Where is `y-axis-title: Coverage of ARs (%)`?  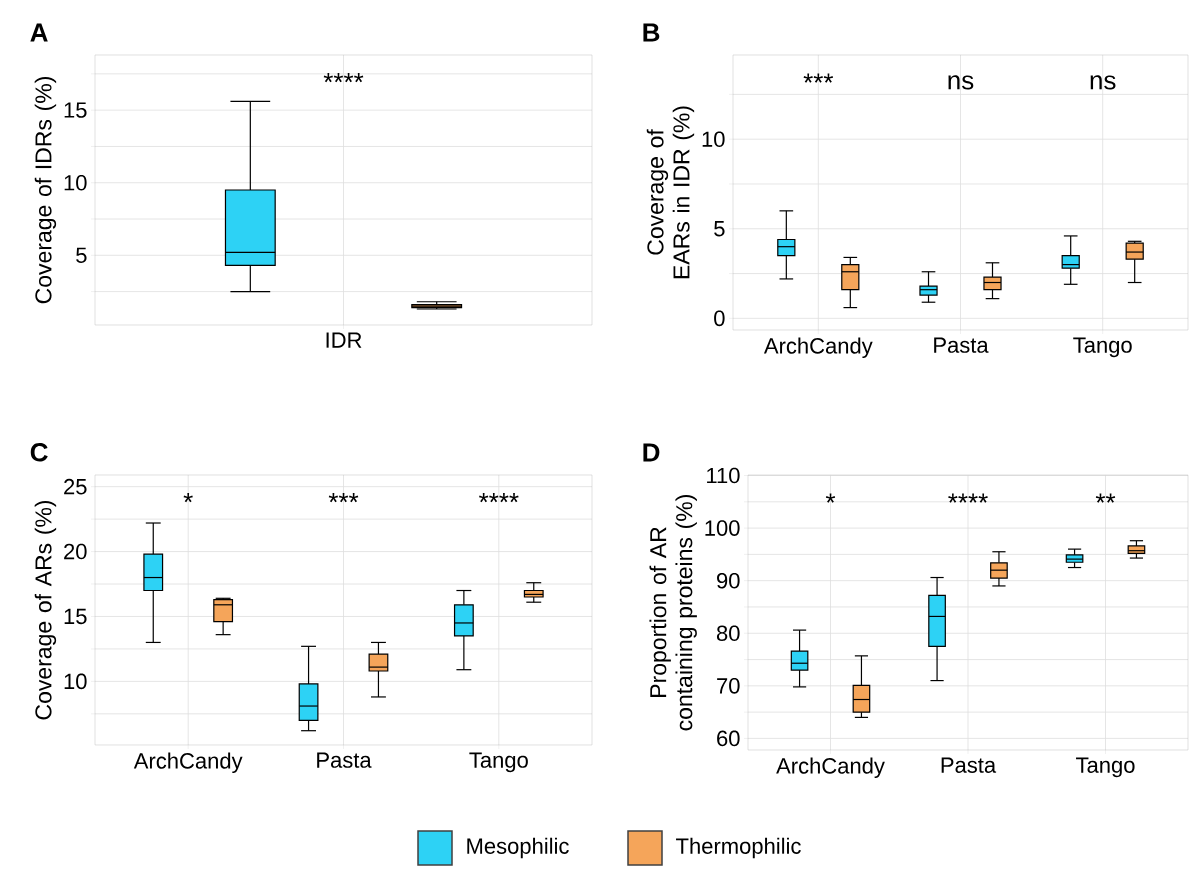
y-axis-title: Coverage of ARs (%) is located at coordinates (45, 610).